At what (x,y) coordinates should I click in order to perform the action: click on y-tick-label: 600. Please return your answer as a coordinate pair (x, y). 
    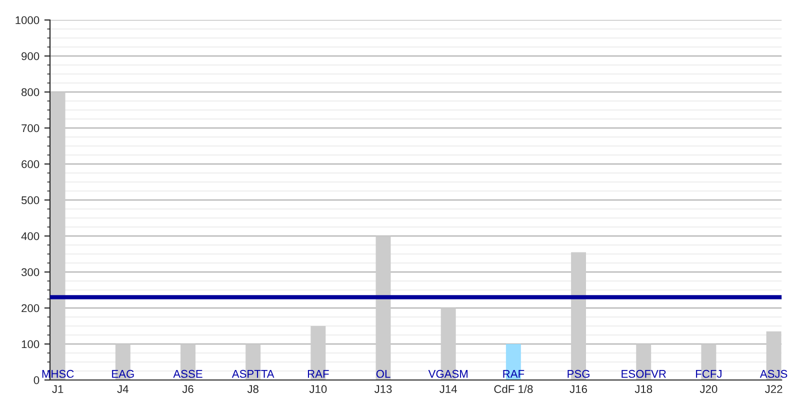
    Looking at the image, I should click on (31, 164).